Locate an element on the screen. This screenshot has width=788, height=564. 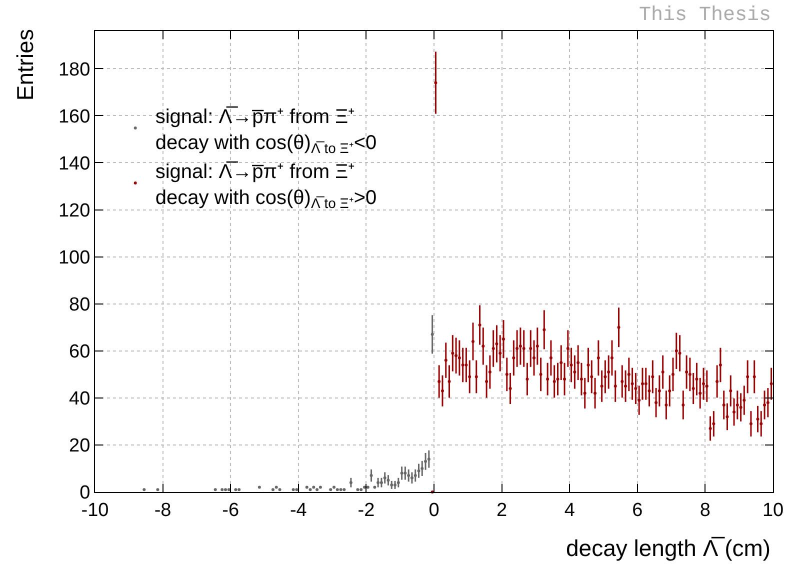
x-tick-label: -2 is located at coordinates (366, 510).